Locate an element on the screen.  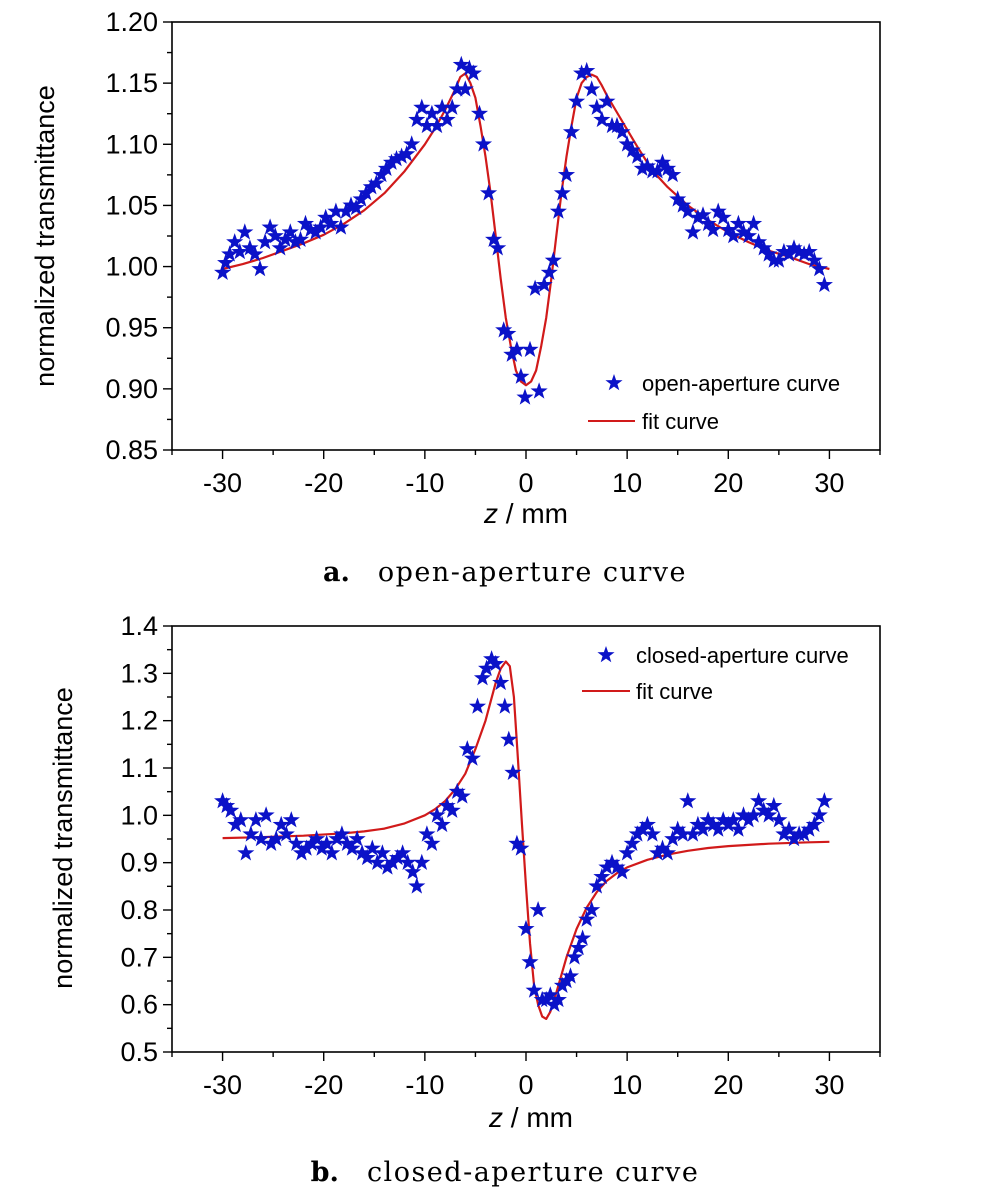
y-tick-label: 0.7 is located at coordinates (139, 957).